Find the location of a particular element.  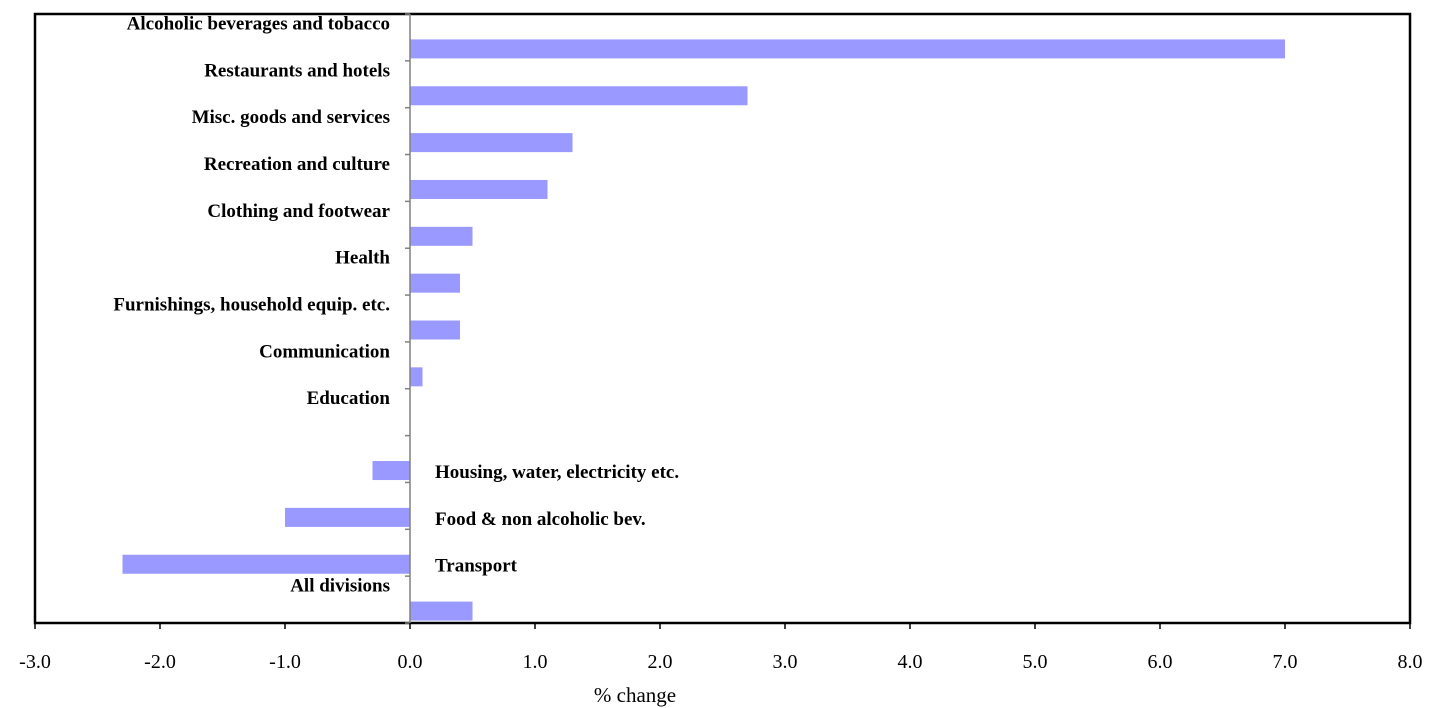

x-tick-label: 1.0 is located at coordinates (535, 662).